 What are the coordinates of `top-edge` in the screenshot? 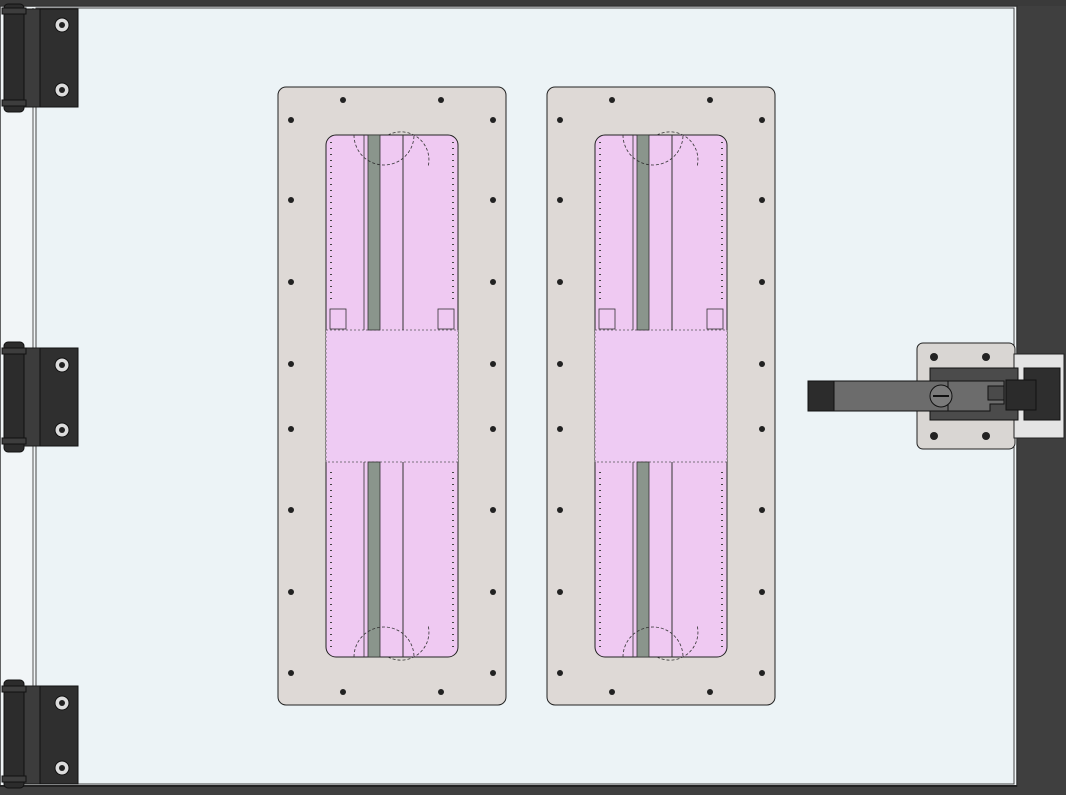 It's located at (533, 3).